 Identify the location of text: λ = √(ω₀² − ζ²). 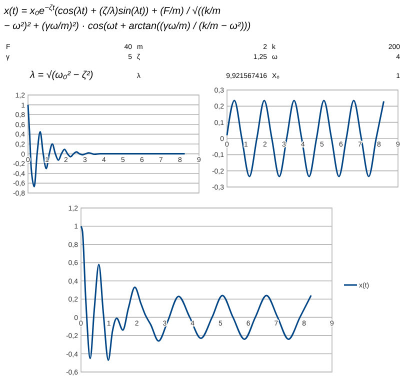
(61, 75).